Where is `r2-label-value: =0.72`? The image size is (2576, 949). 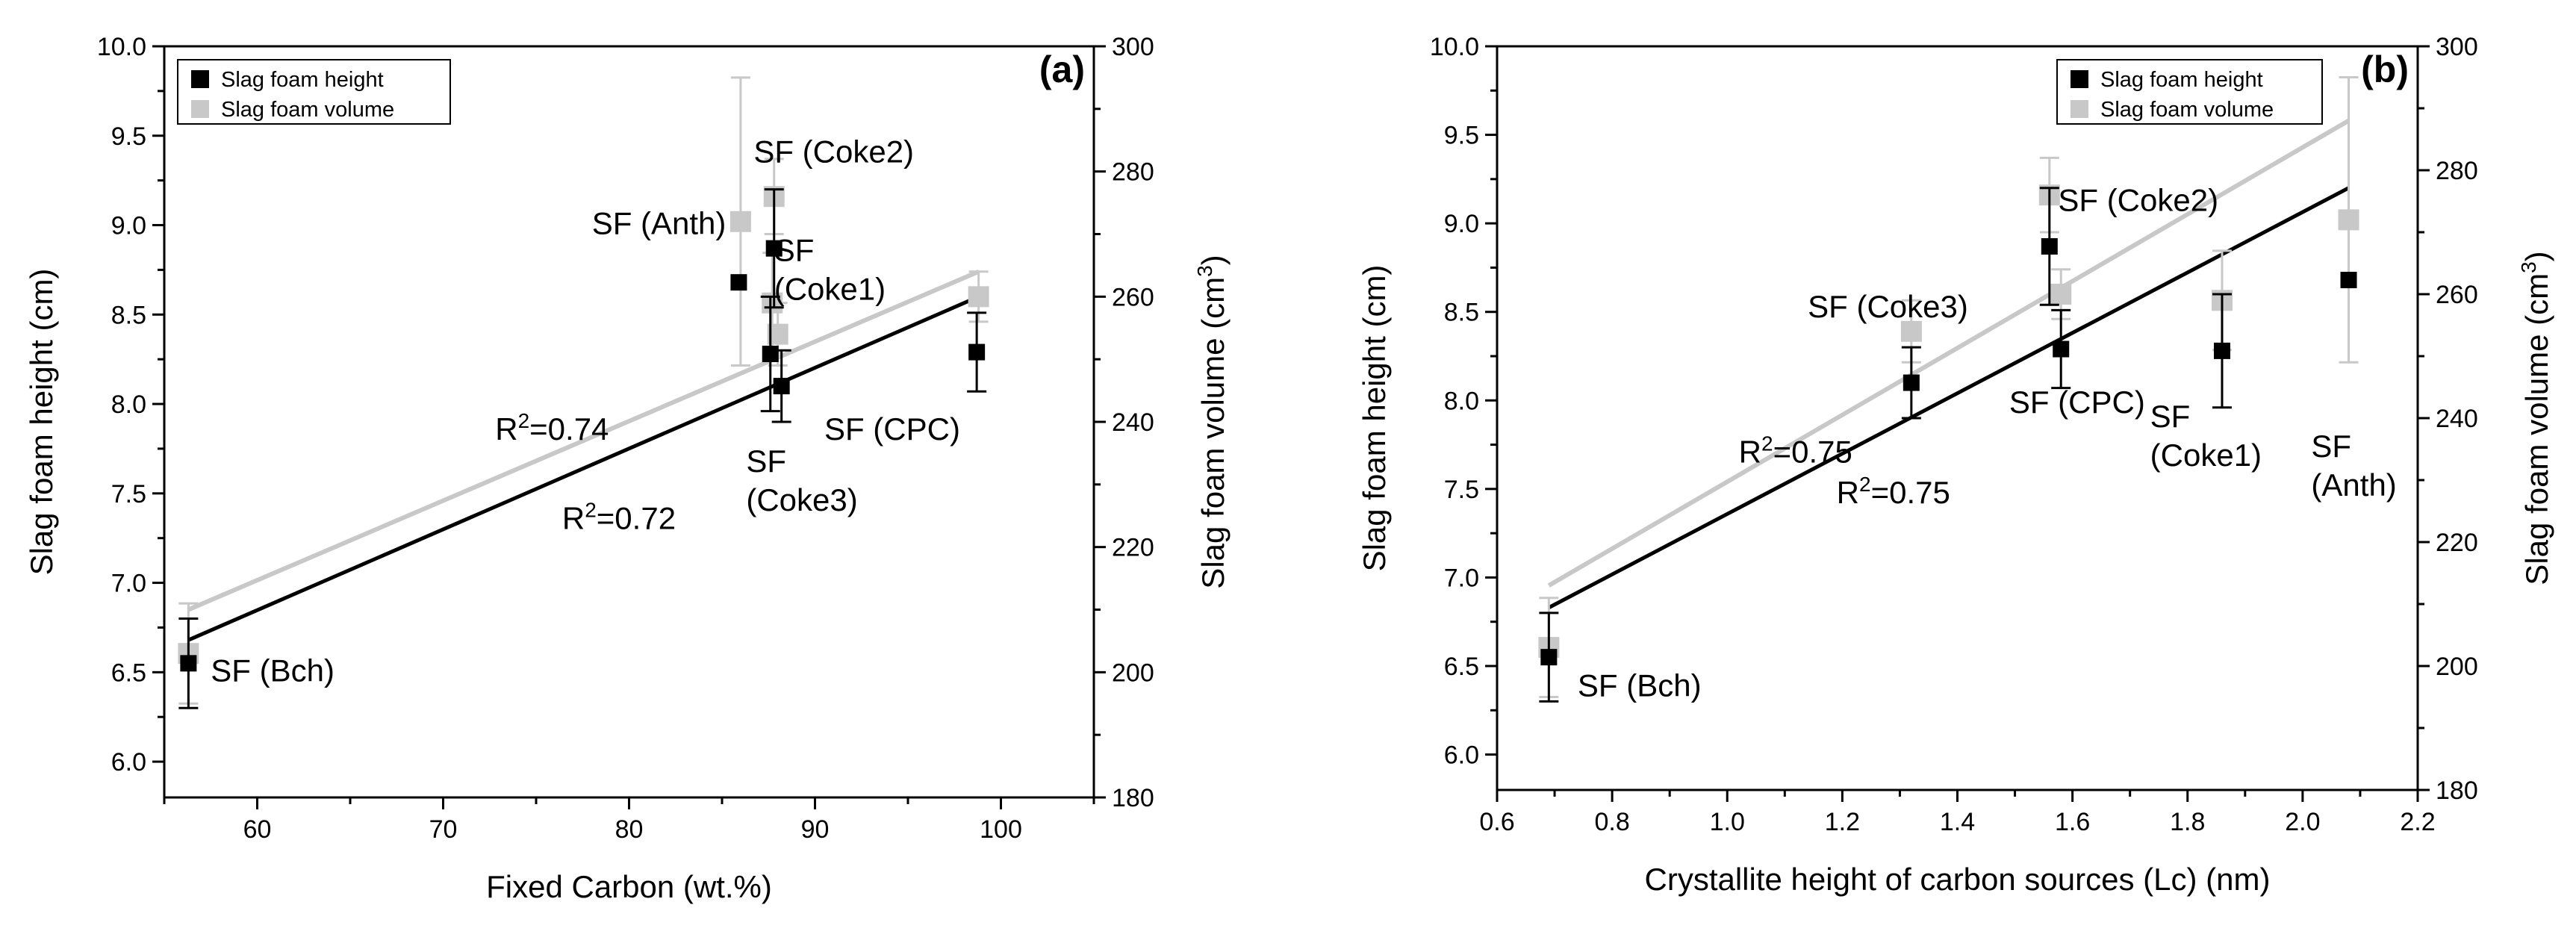
r2-label-value: =0.72 is located at coordinates (636, 518).